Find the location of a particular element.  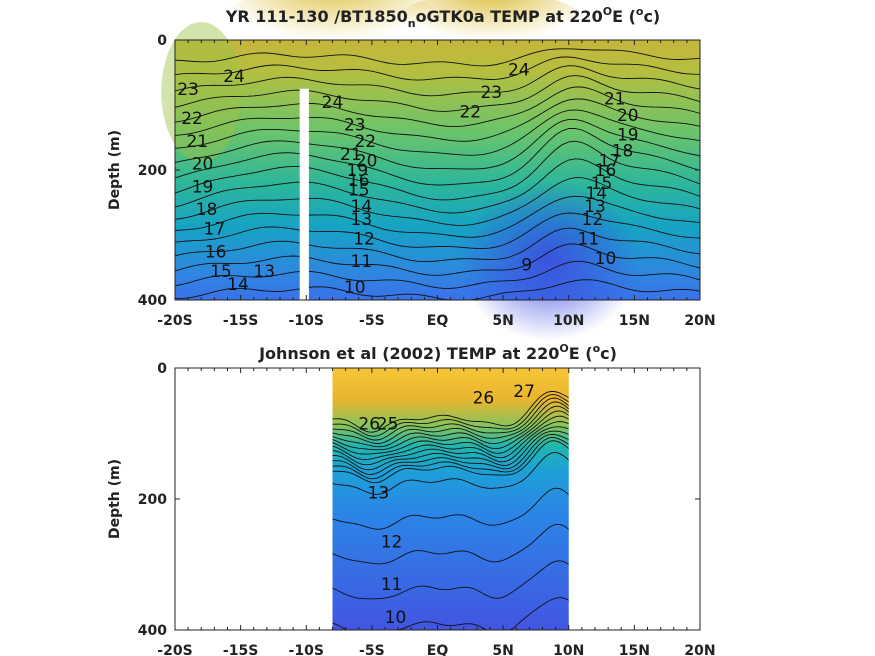

missing-data-band is located at coordinates (304, 194).